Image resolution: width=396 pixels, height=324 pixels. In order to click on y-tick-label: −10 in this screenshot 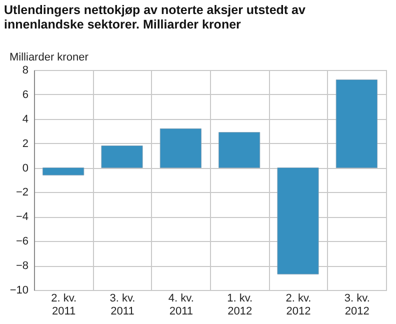, I will do `click(19, 290)`.